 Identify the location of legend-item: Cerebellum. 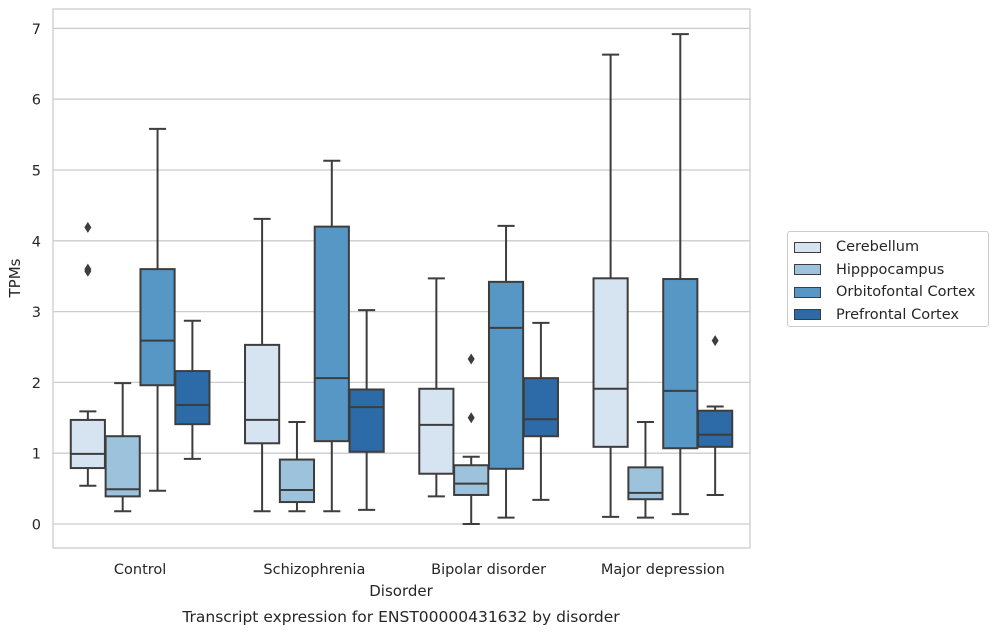
(891, 247).